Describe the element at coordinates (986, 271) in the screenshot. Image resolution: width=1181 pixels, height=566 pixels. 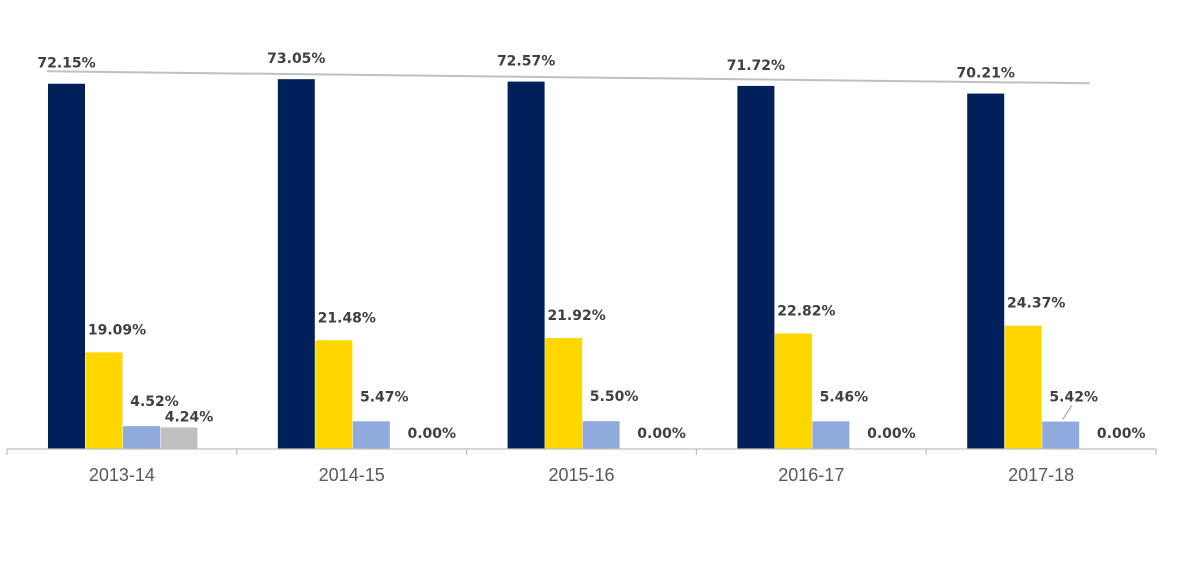
I see `bar-2017-18-s1` at that location.